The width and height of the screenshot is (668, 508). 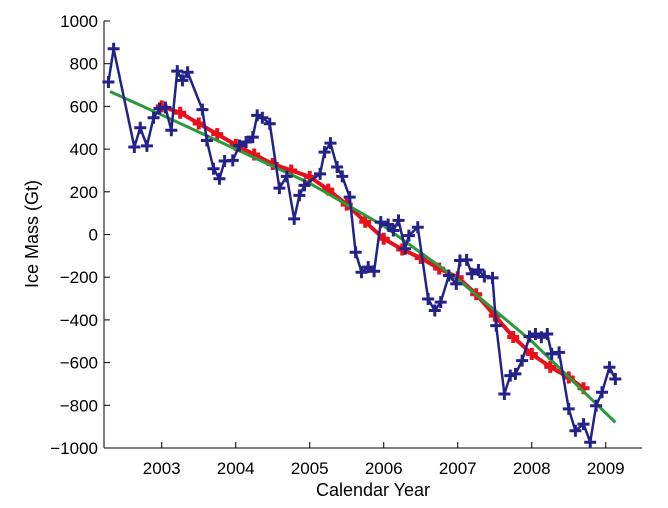 I want to click on x-tick-label: 2009, so click(x=606, y=468).